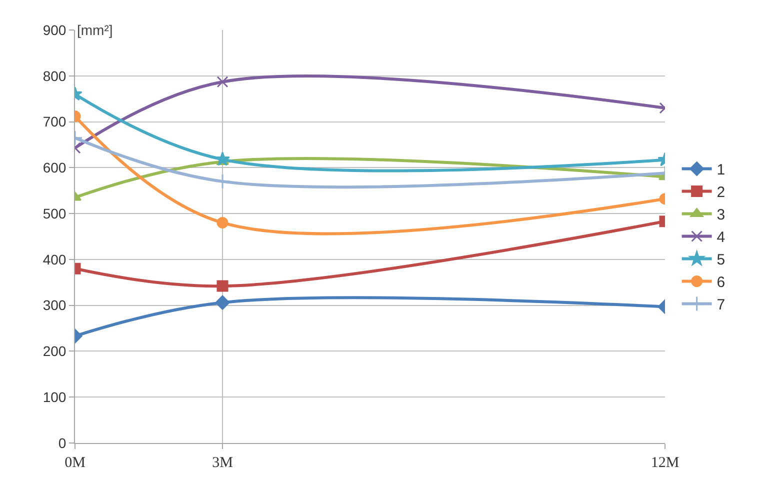 Image resolution: width=780 pixels, height=488 pixels. I want to click on x-tick-label: 12M, so click(665, 463).